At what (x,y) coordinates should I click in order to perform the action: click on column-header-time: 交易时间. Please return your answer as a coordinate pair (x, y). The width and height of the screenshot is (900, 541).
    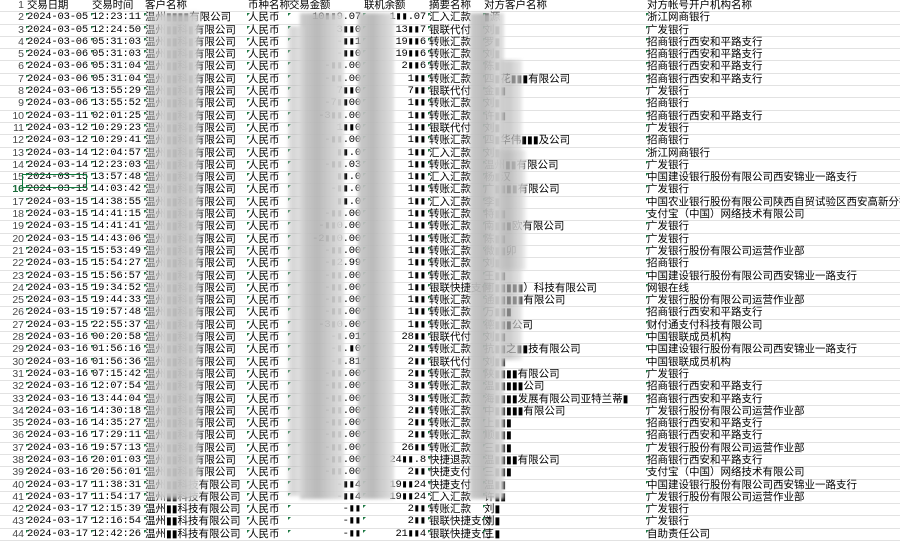
    Looking at the image, I should click on (116, 6).